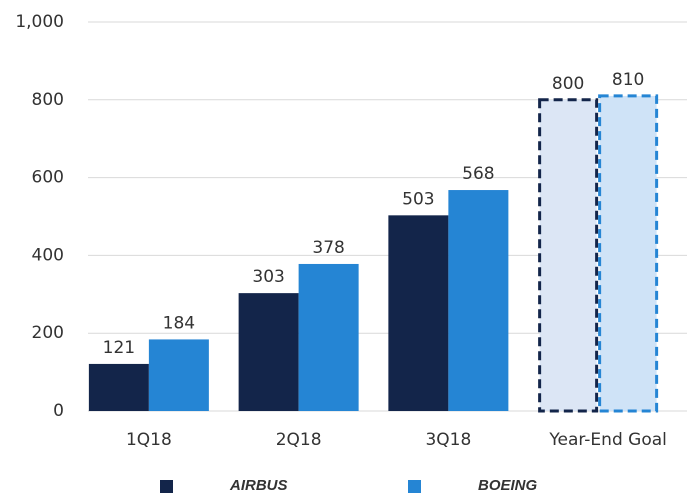 This screenshot has width=687, height=501. Describe the element at coordinates (48, 255) in the screenshot. I see `y-tick-label: 400` at that location.